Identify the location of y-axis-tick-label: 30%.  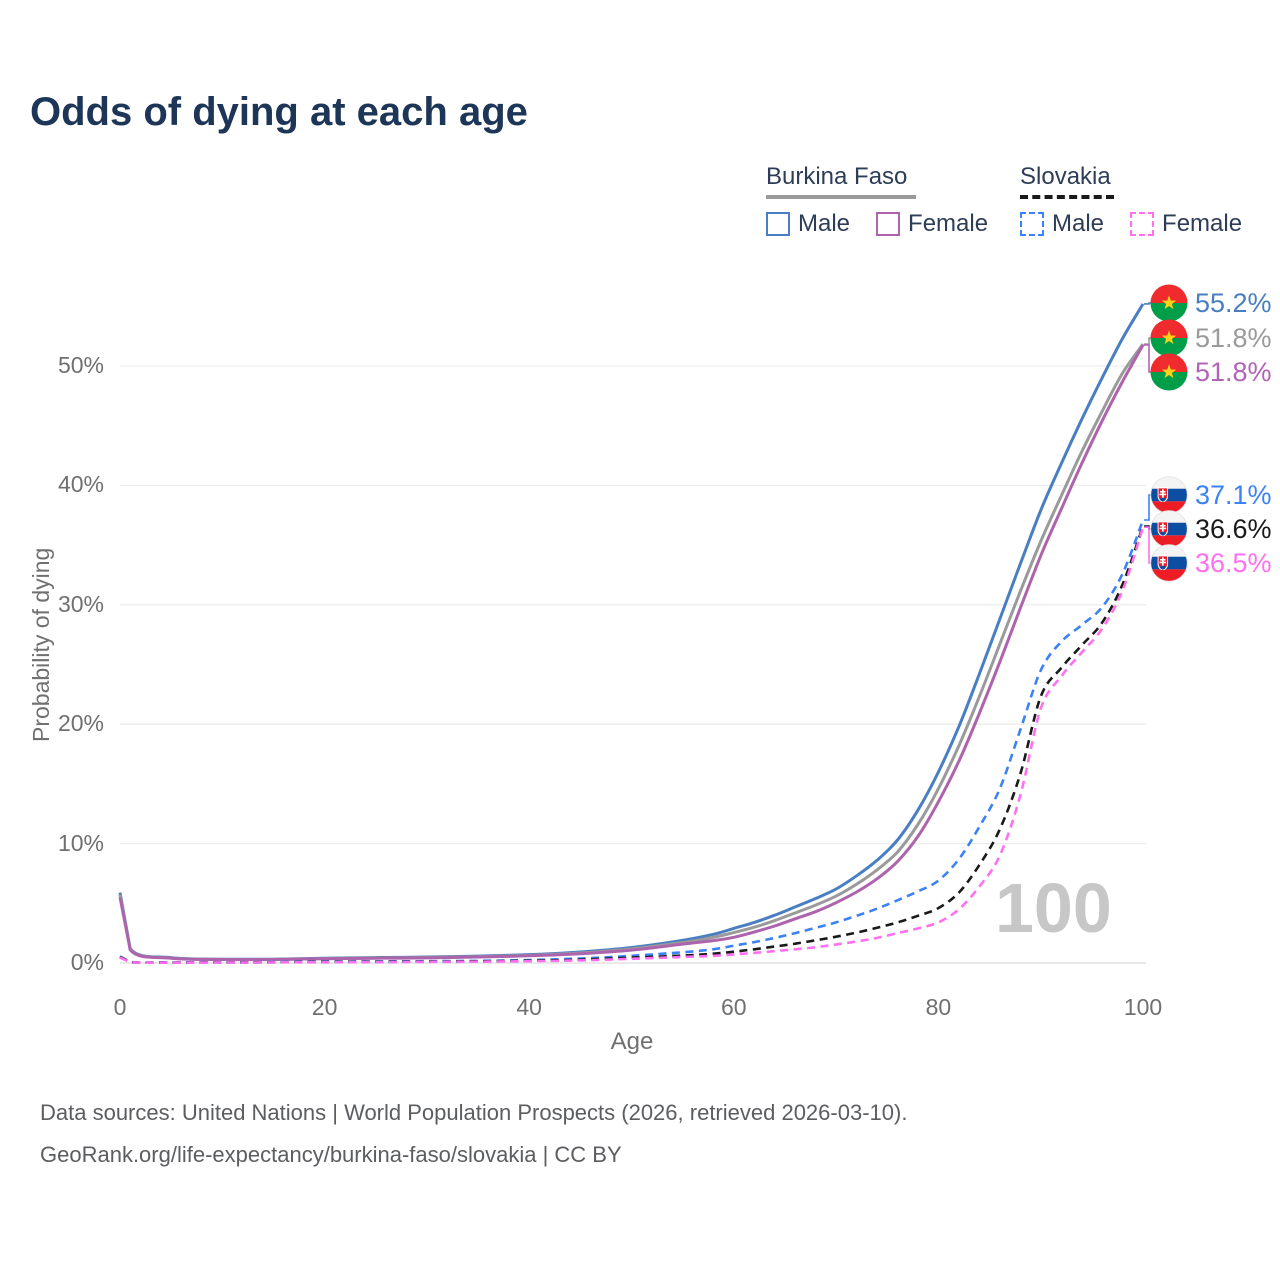
(80, 603).